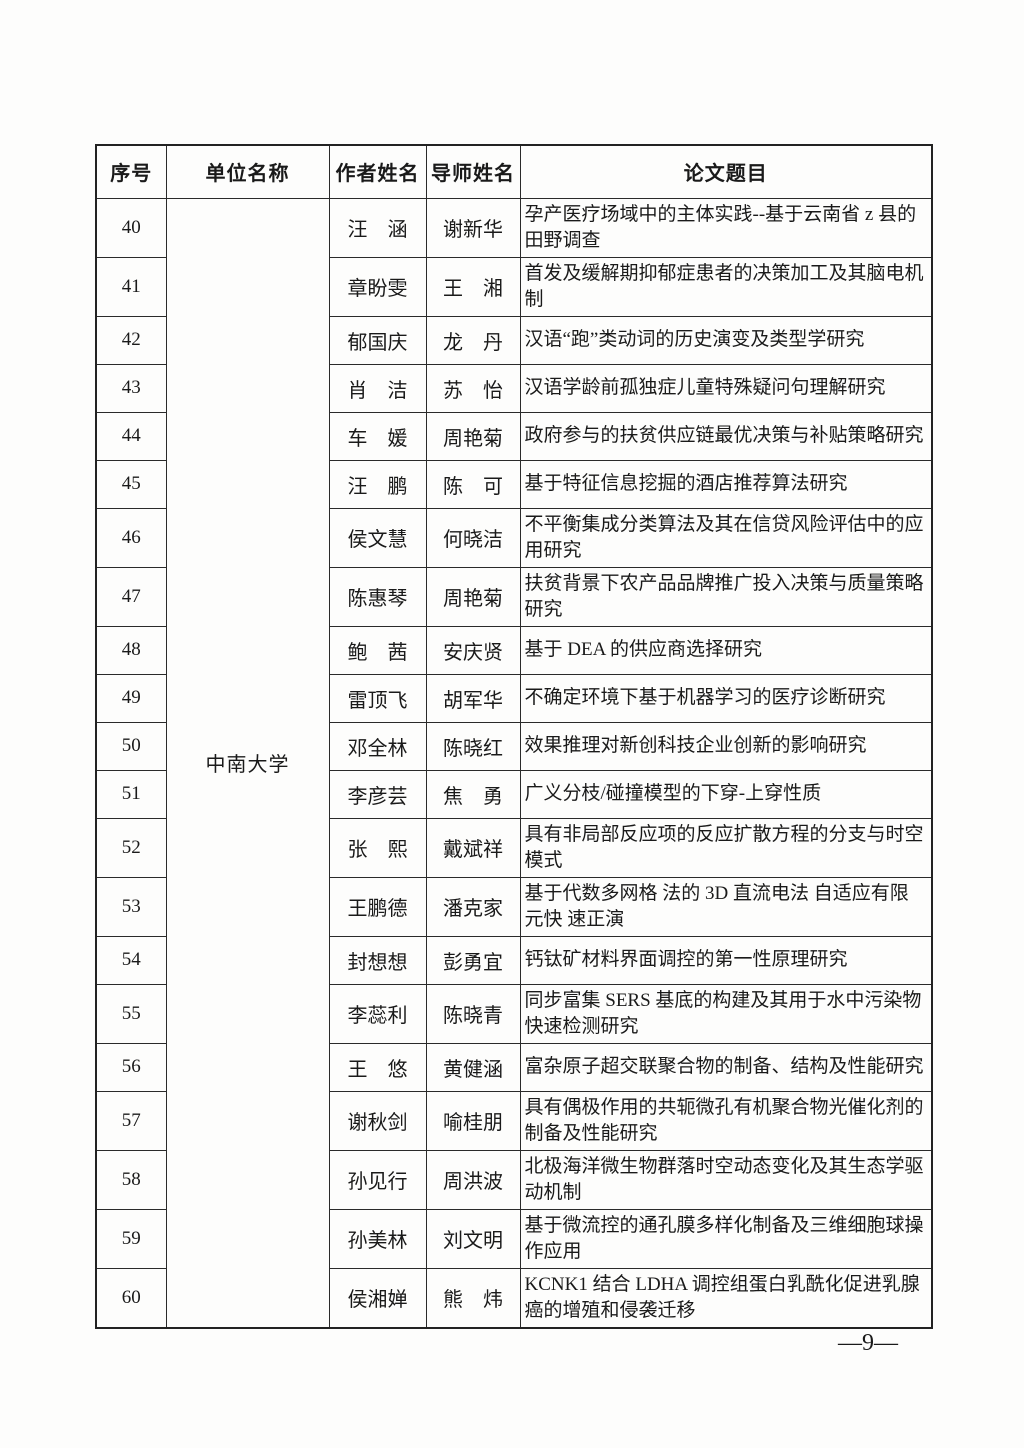  Describe the element at coordinates (473, 698) in the screenshot. I see `cell-advisor-name: 胡军华` at that location.